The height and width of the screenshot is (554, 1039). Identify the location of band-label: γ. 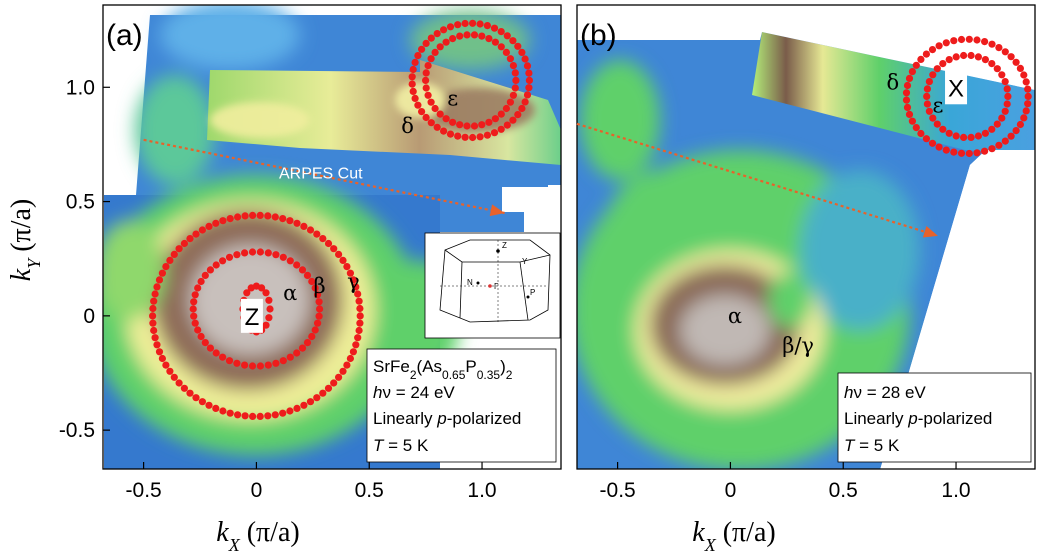
(353, 282).